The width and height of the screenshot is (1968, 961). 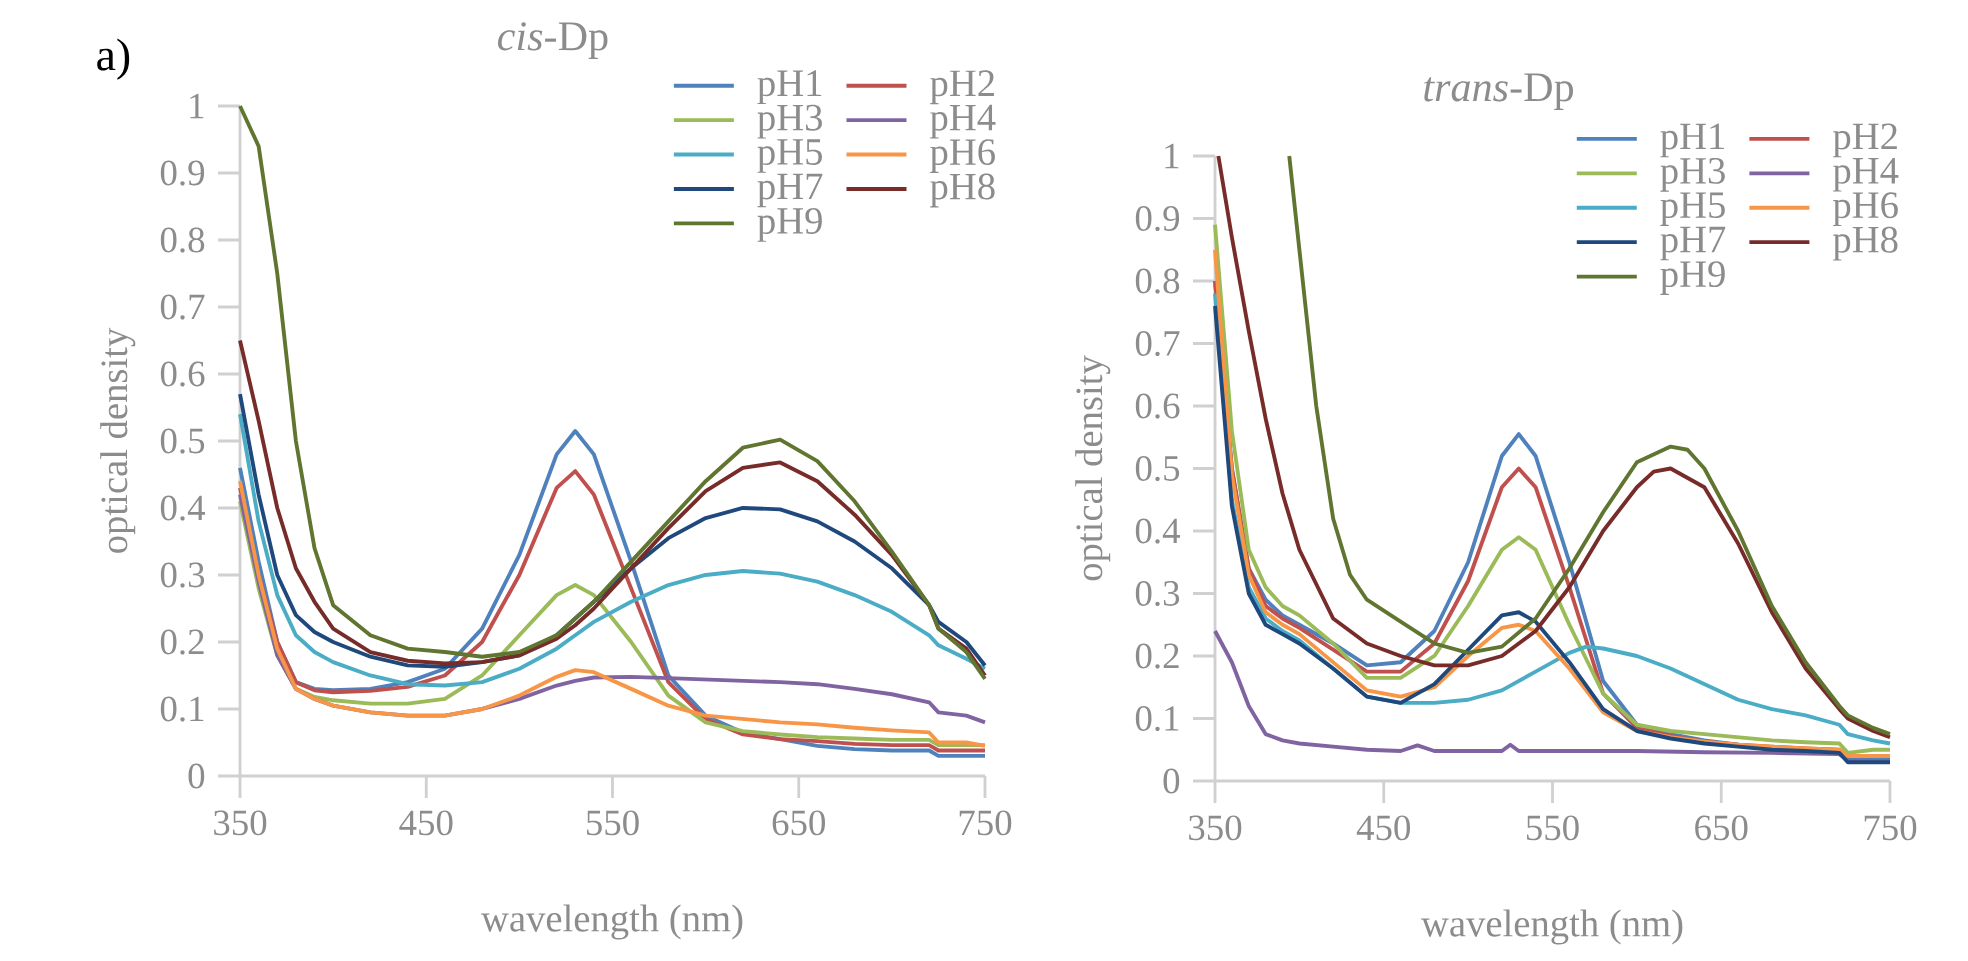 What do you see at coordinates (1499, 91) in the screenshot?
I see `chart-title: trans-Dp` at bounding box center [1499, 91].